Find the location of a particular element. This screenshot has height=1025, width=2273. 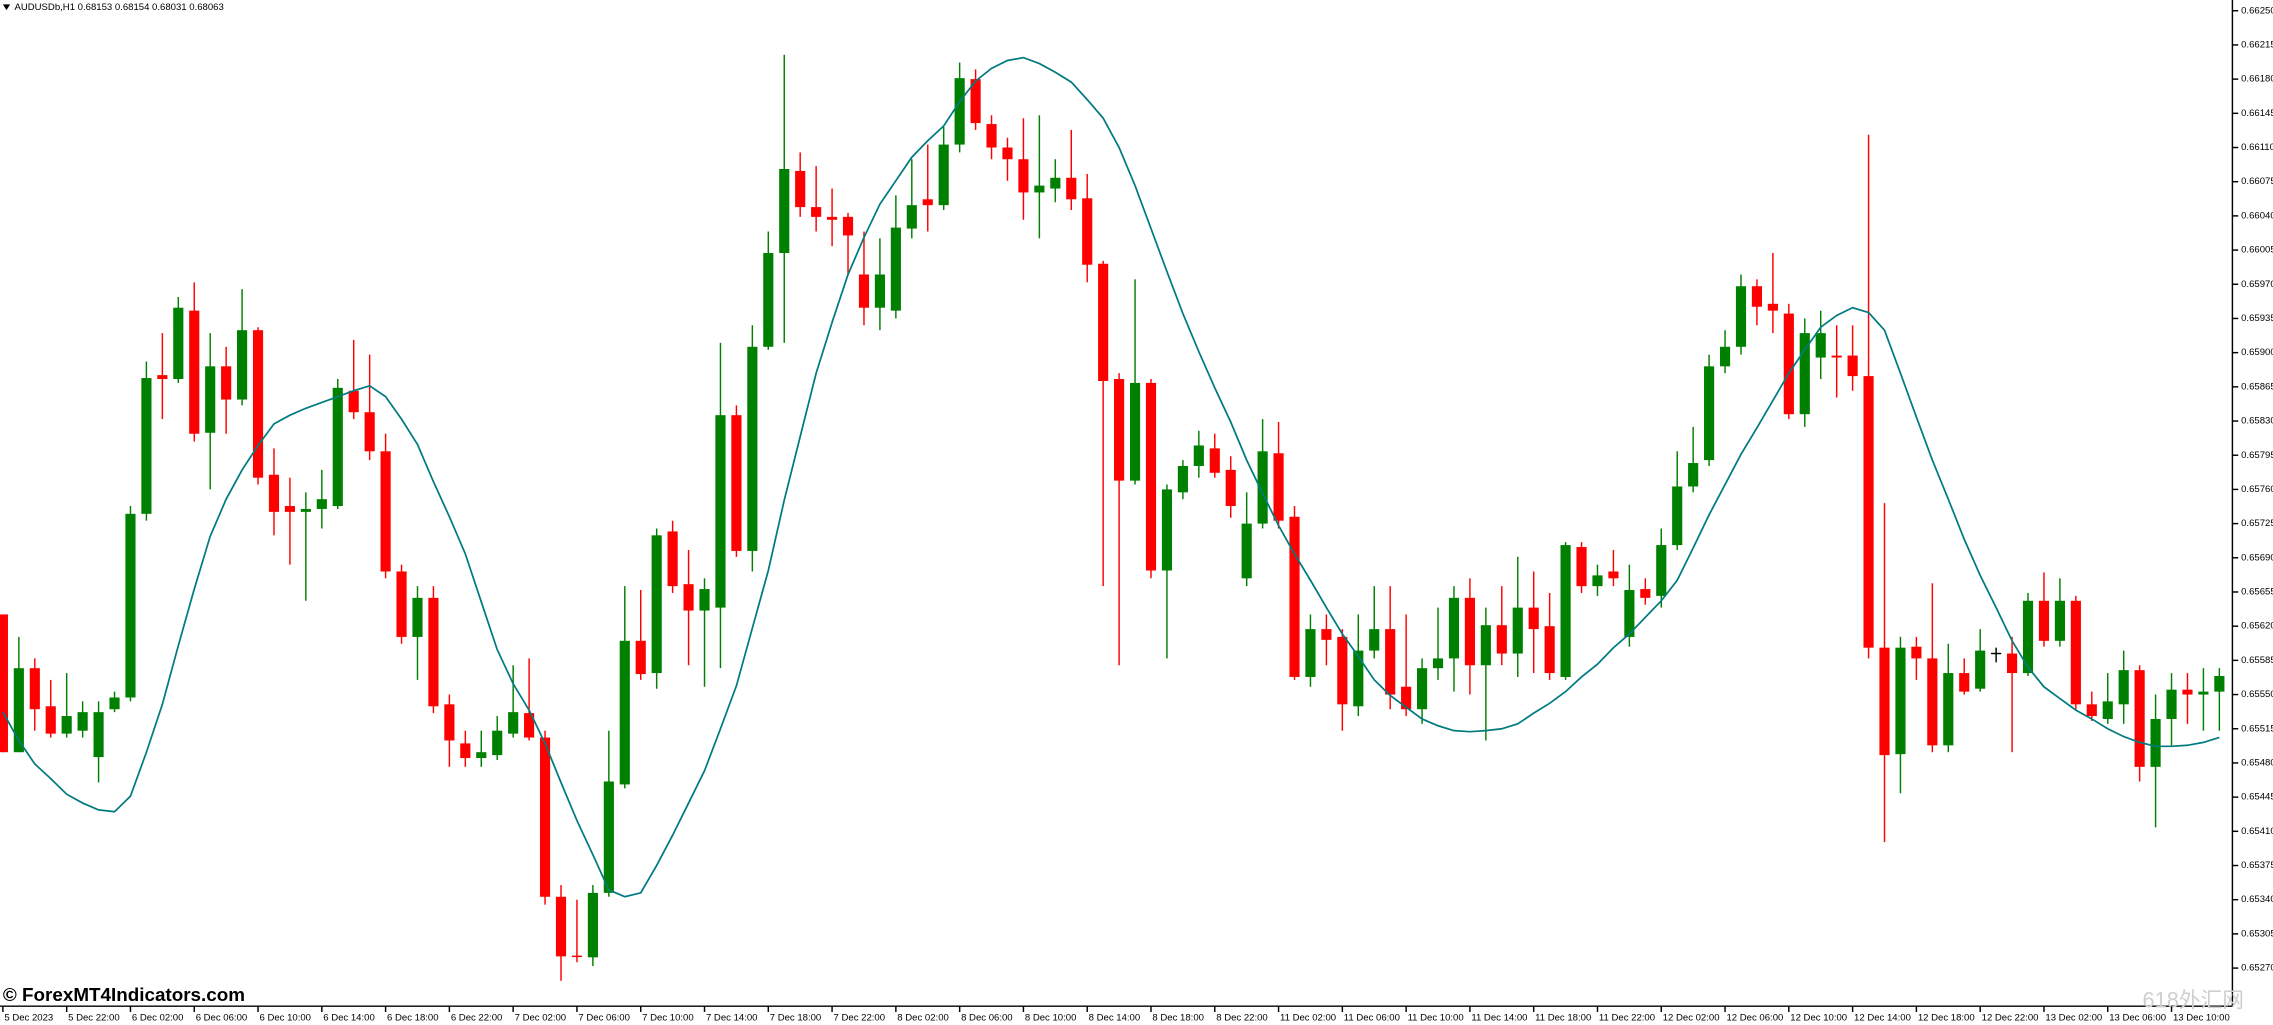

y-tick-label: 0.66005 is located at coordinates (2257, 250).